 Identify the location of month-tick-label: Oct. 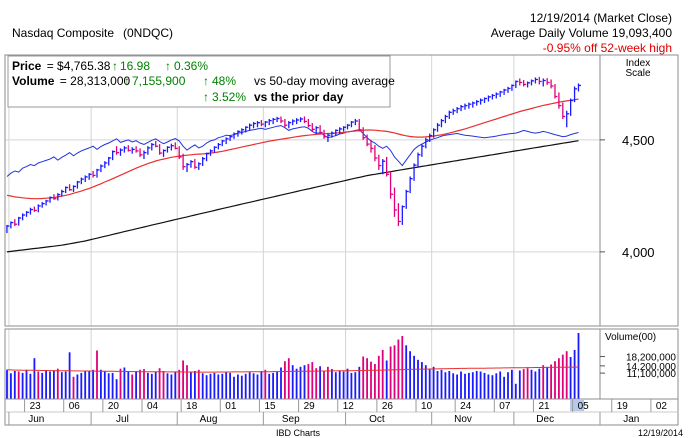
(377, 419).